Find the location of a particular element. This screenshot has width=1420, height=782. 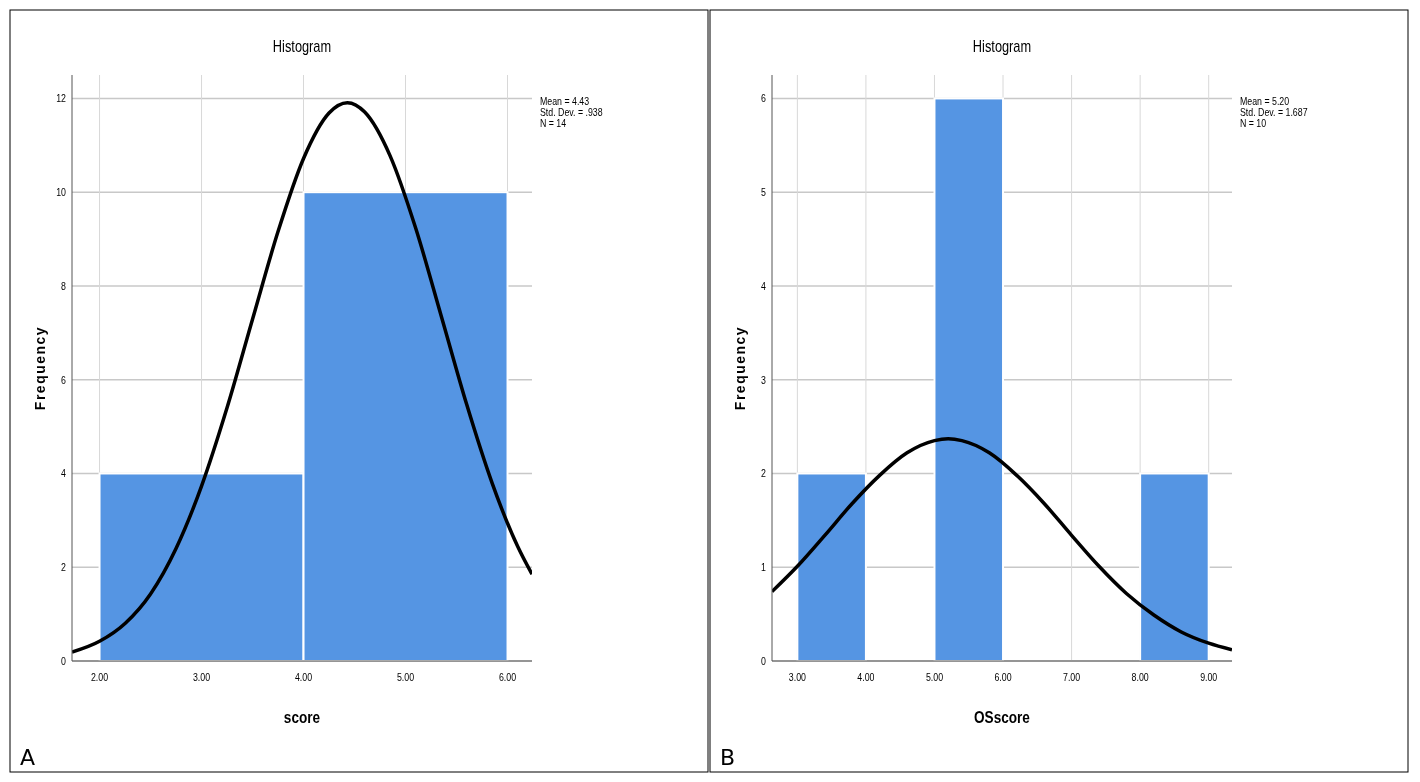

x-tick-label: 8.00 is located at coordinates (1140, 677).